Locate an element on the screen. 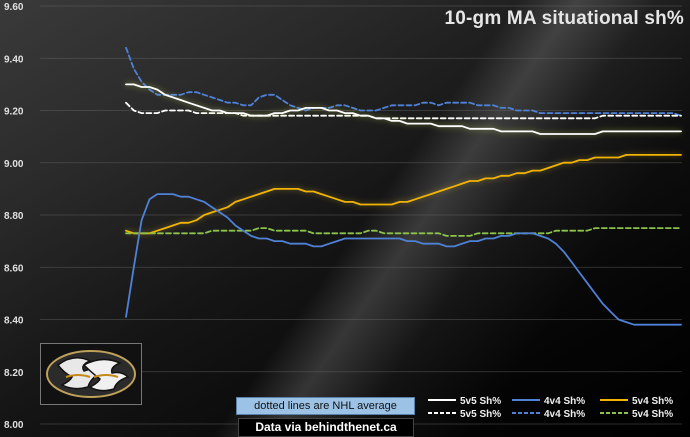 The width and height of the screenshot is (690, 437). series-line-avg-5v5 is located at coordinates (403, 110).